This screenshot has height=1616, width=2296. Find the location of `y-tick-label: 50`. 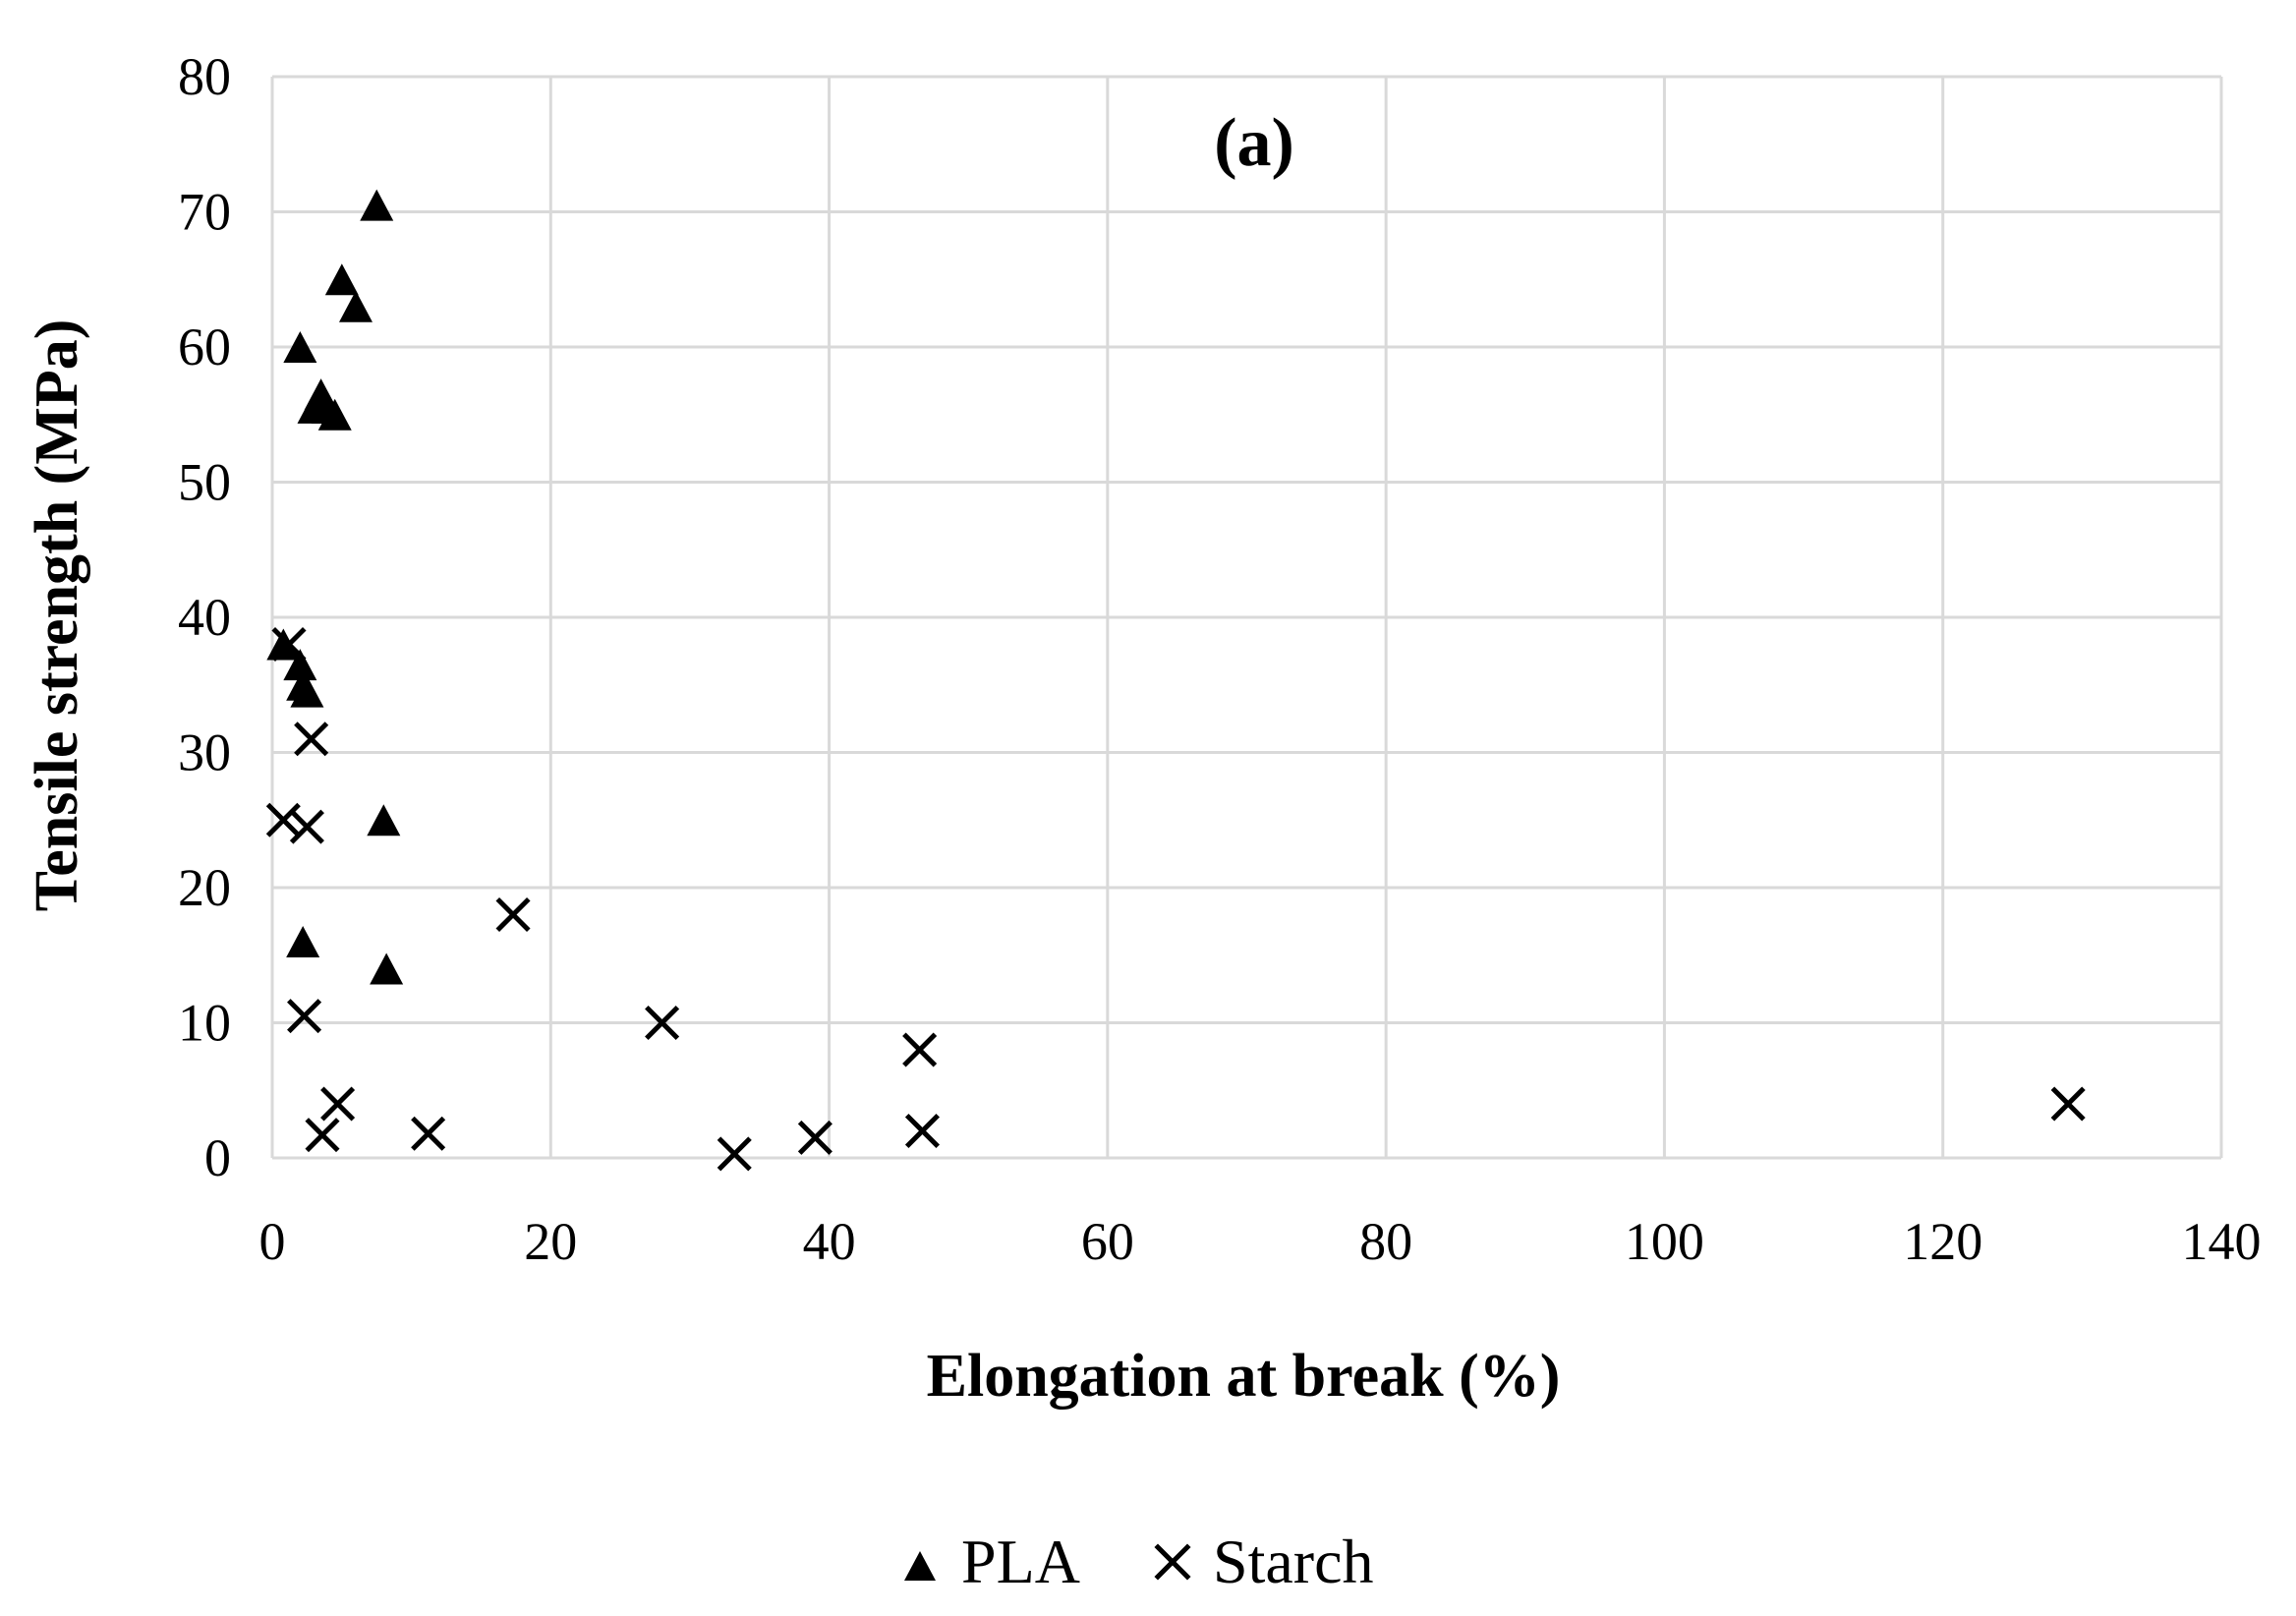

y-tick-label: 50 is located at coordinates (205, 483).